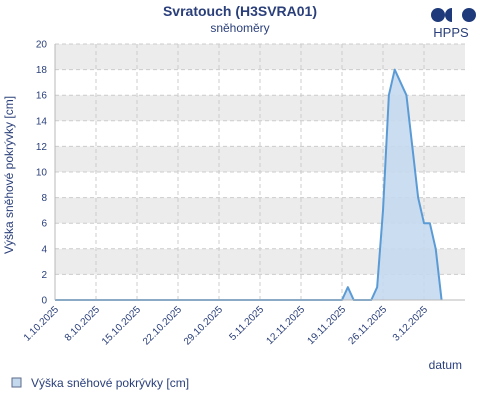 This screenshot has height=400, width=480. I want to click on x-tick-label: 12.11.2025, so click(285, 325).